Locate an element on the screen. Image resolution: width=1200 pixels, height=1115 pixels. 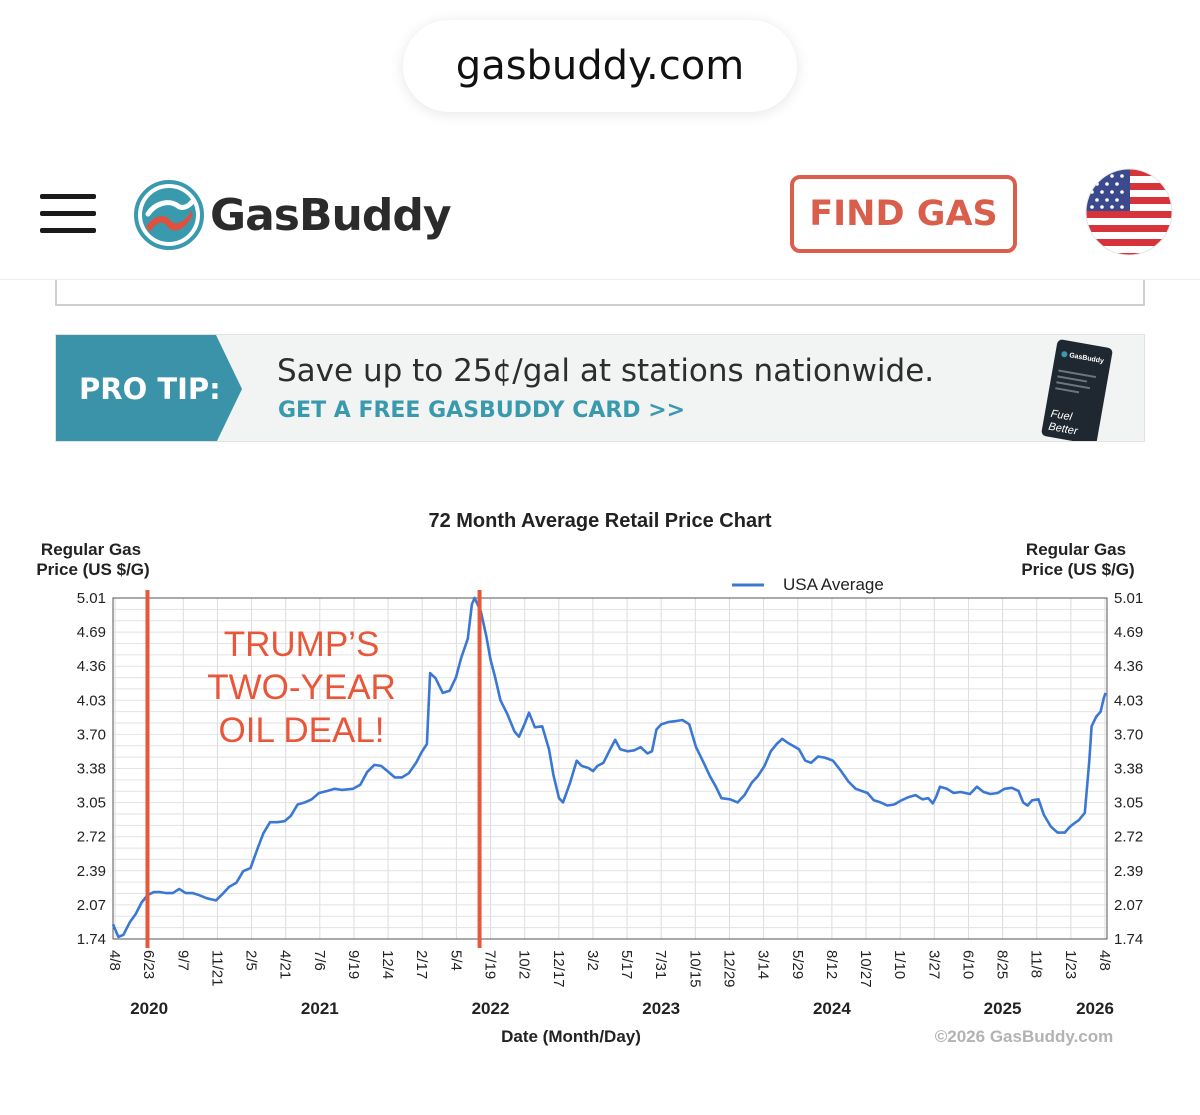
logo-text: GasBuddy is located at coordinates (331, 215).